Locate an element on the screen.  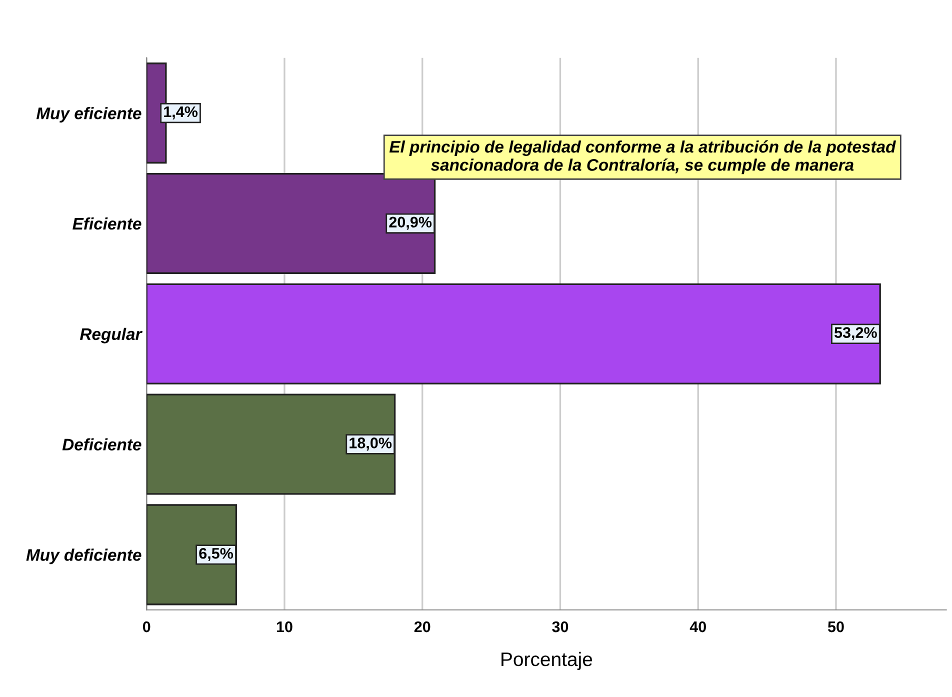
data-label: 6,5% is located at coordinates (216, 554).